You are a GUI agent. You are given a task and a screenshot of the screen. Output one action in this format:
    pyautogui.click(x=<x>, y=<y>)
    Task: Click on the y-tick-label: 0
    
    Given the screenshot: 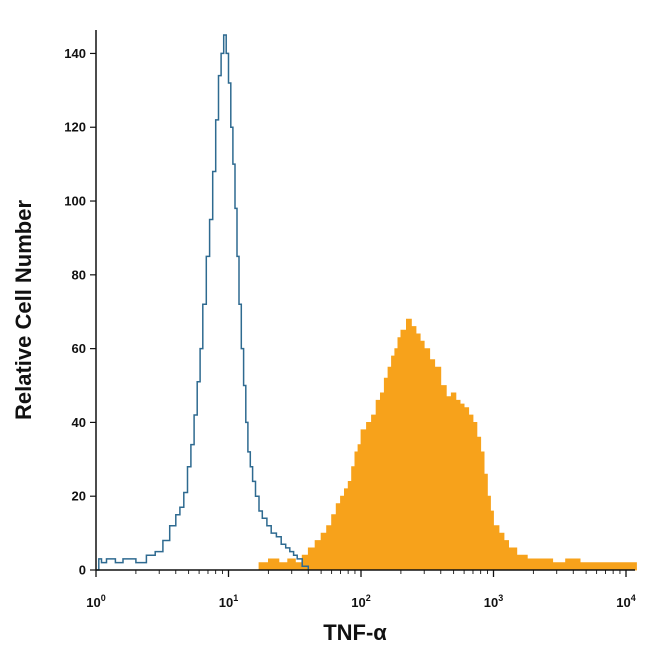 What is the action you would take?
    pyautogui.click(x=82, y=570)
    